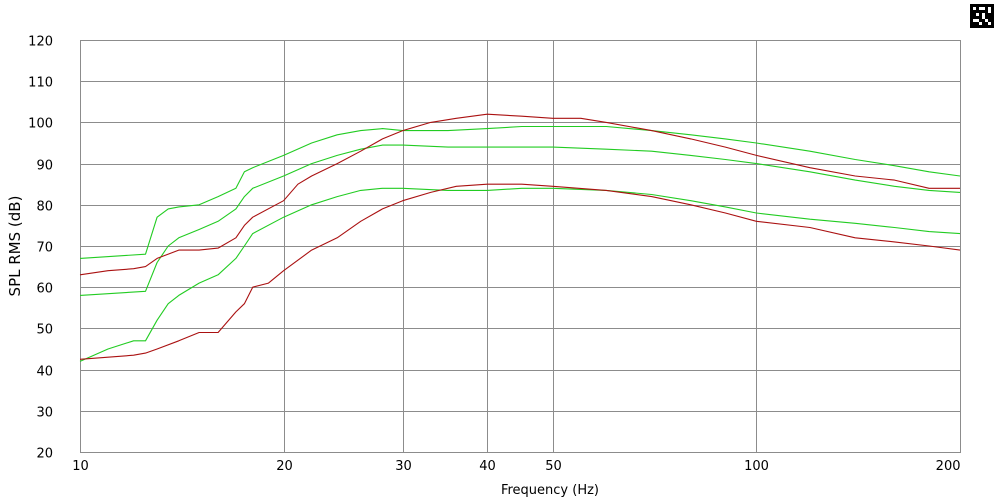 The image size is (1000, 500). I want to click on x-tick-label: 30, so click(403, 466).